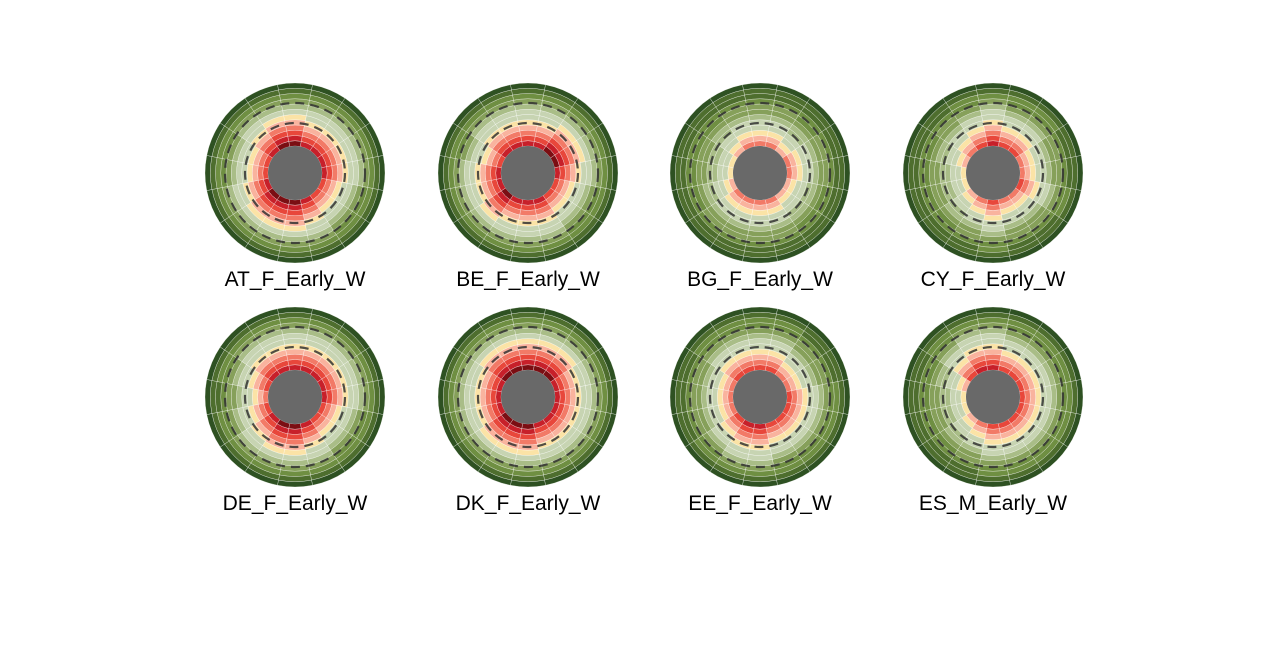 The width and height of the screenshot is (1280, 658). I want to click on chart-panel: ES_M_Early_W, so click(993, 417).